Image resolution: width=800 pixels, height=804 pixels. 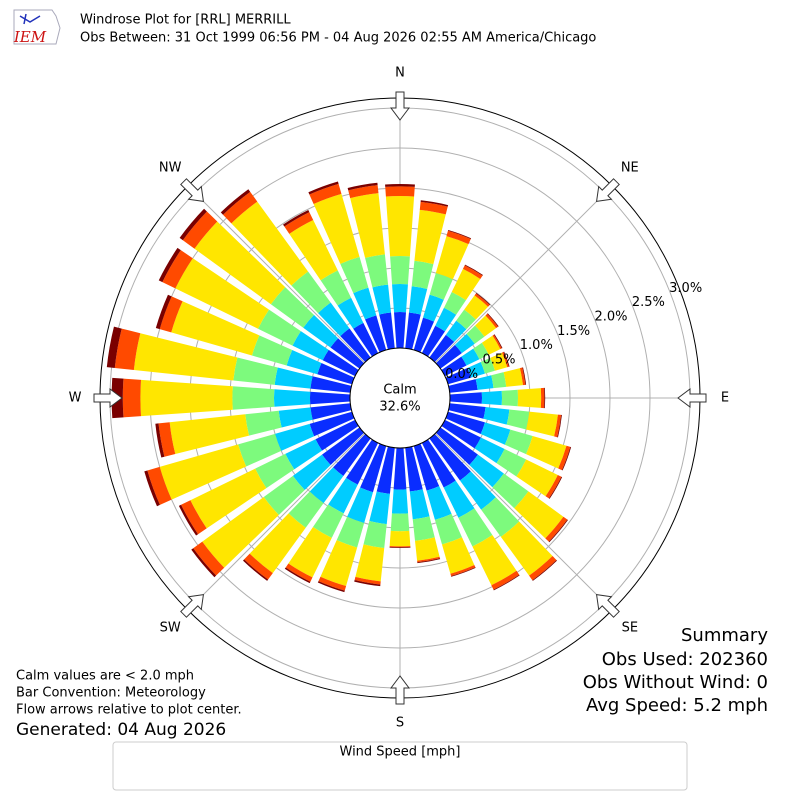 I want to click on compass-label: NE, so click(x=630, y=168).